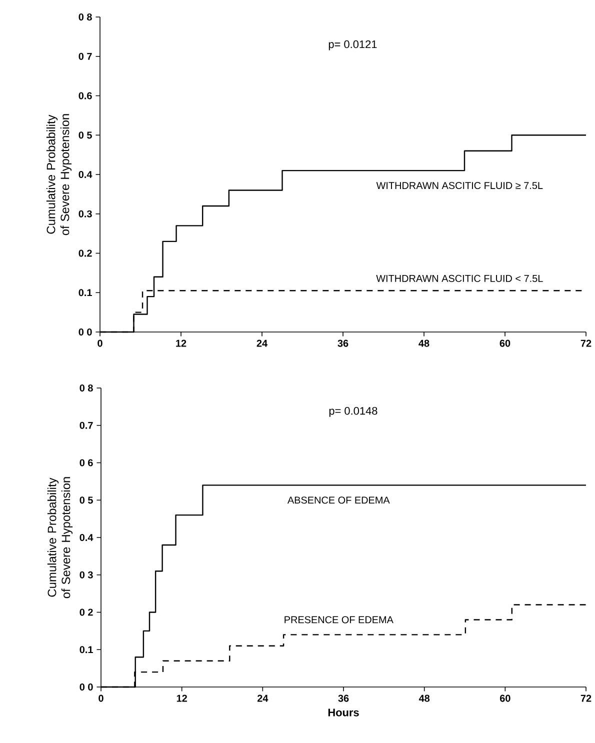 This screenshot has width=595, height=743. Describe the element at coordinates (459, 278) in the screenshot. I see `series-label: WITHDRAWN ASCITIC FLUID < 7.5L` at that location.